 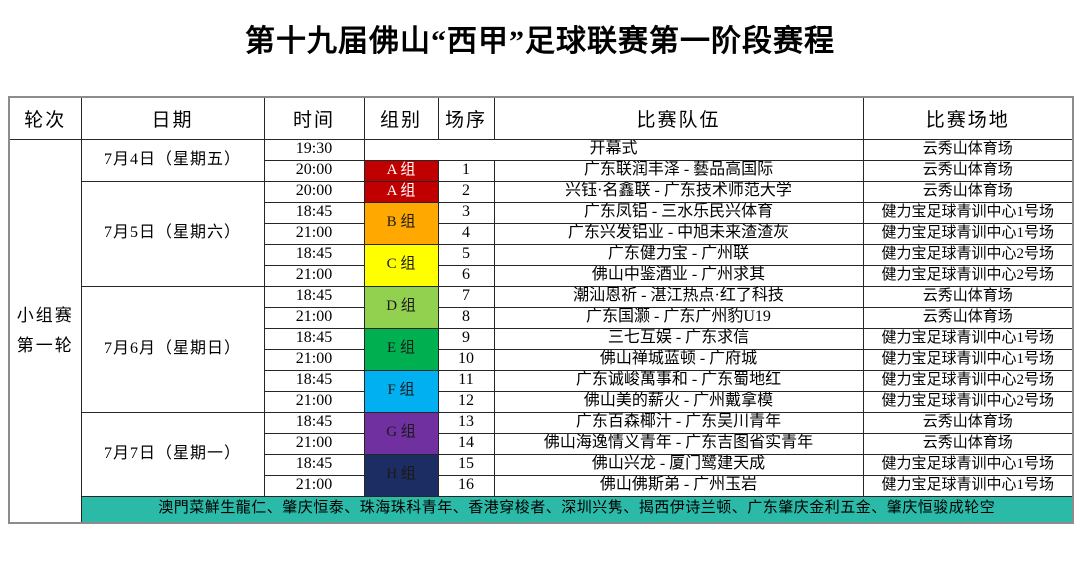 What do you see at coordinates (466, 422) in the screenshot?
I see `order-cell: 13` at bounding box center [466, 422].